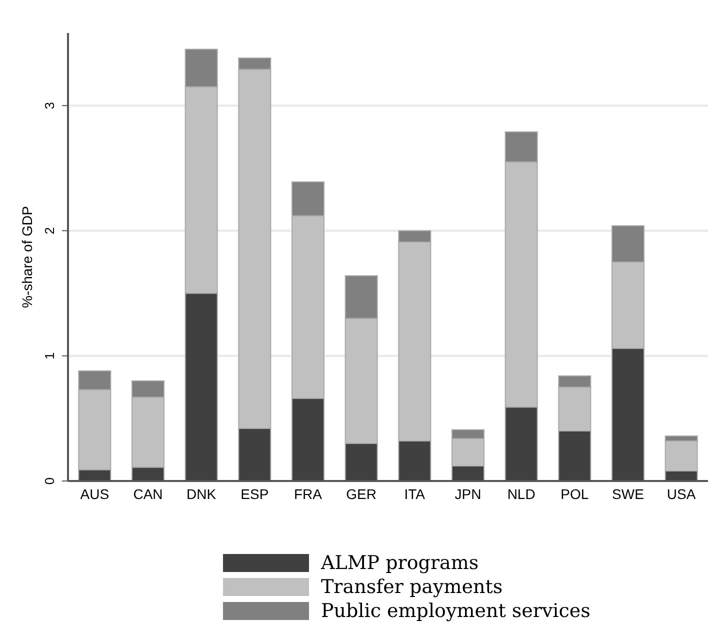  Describe the element at coordinates (26, 257) in the screenshot. I see `y-axis-title: %-share of GDP` at that location.